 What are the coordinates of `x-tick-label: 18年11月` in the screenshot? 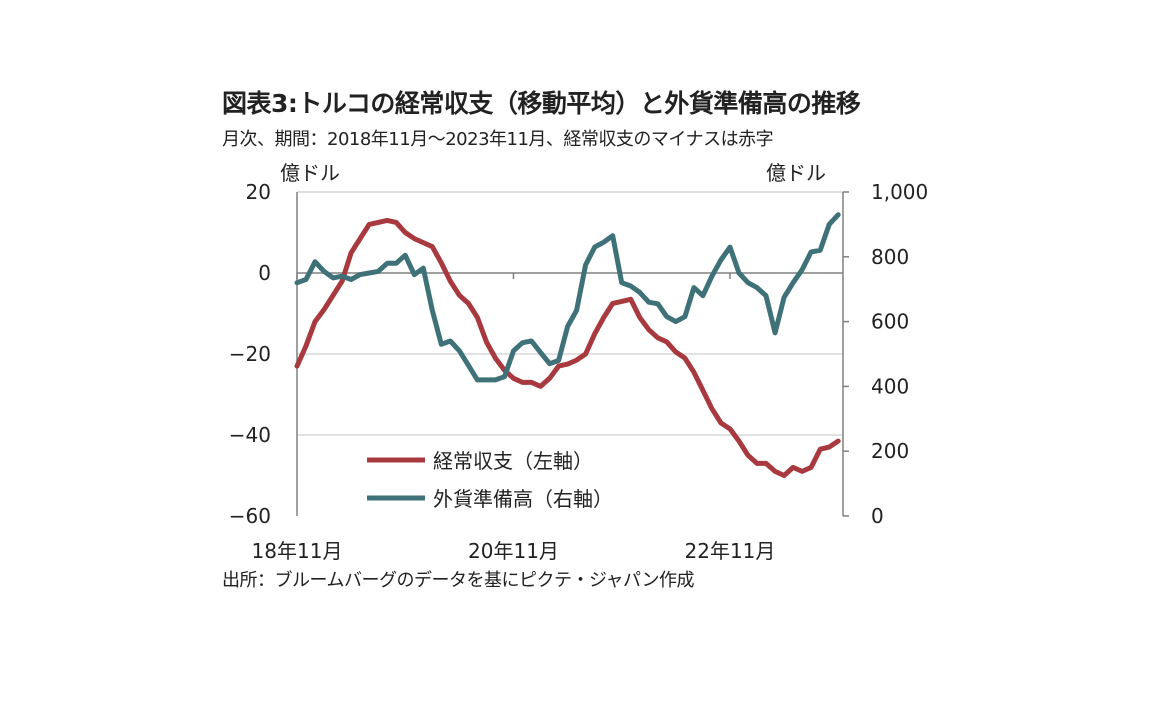 It's located at (297, 551).